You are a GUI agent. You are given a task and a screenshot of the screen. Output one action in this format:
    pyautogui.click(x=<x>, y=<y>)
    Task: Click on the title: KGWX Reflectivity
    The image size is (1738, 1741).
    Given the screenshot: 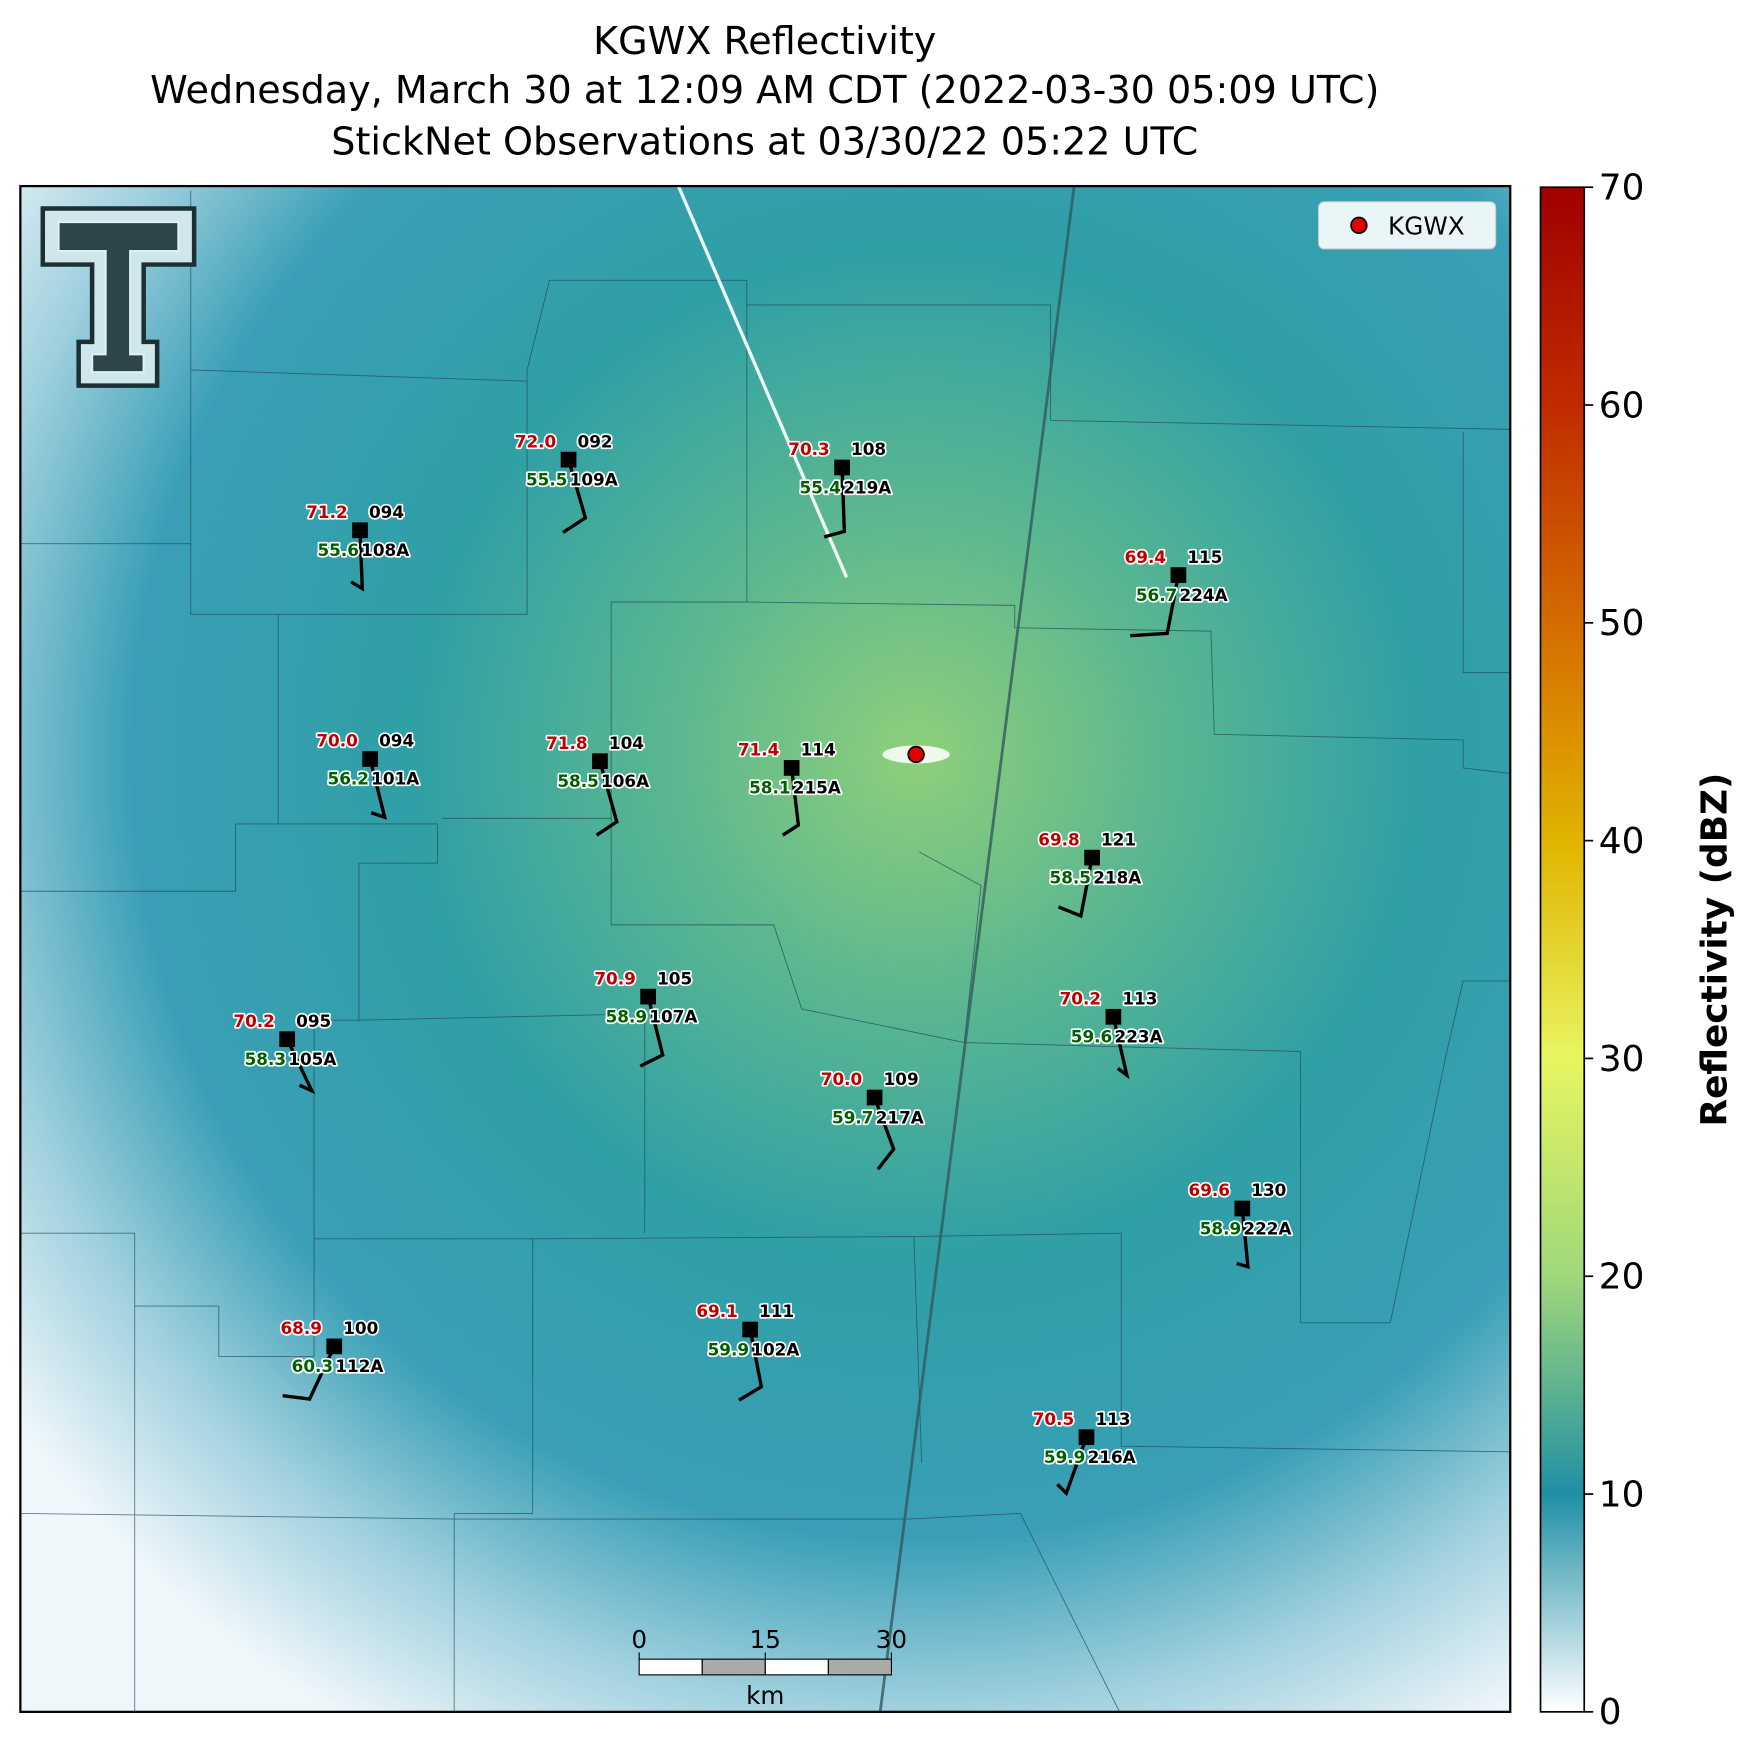 What is the action you would take?
    pyautogui.click(x=764, y=41)
    